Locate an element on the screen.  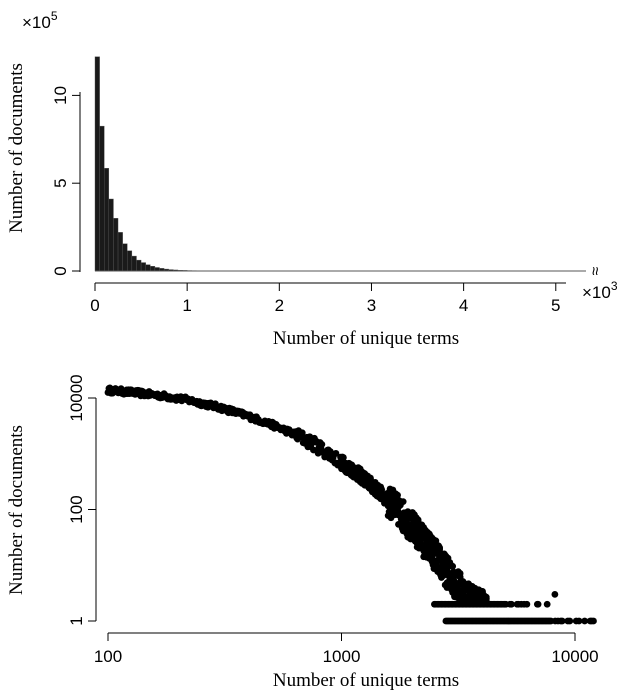
histogram-y-axis-label: Number of documents is located at coordinates (16, 148).